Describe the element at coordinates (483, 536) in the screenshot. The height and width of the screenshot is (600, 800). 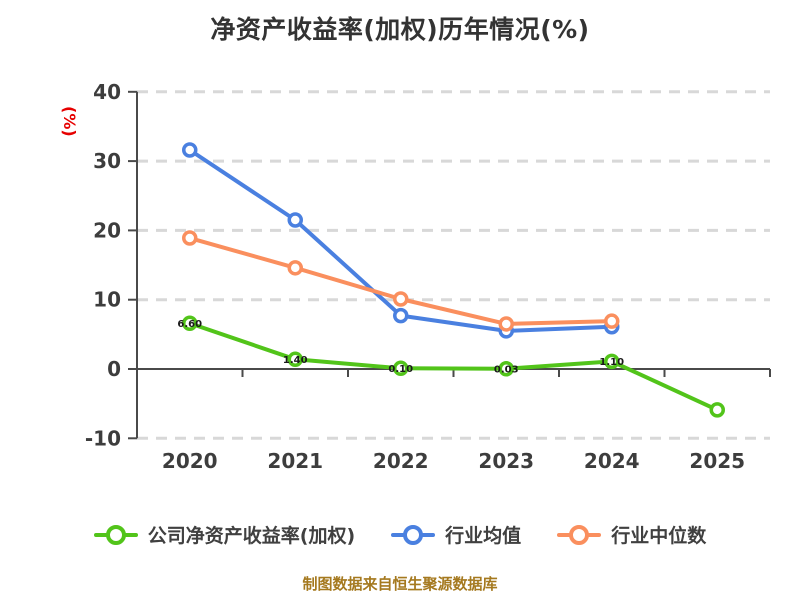
I see `legend-item-label: 行业均值` at that location.